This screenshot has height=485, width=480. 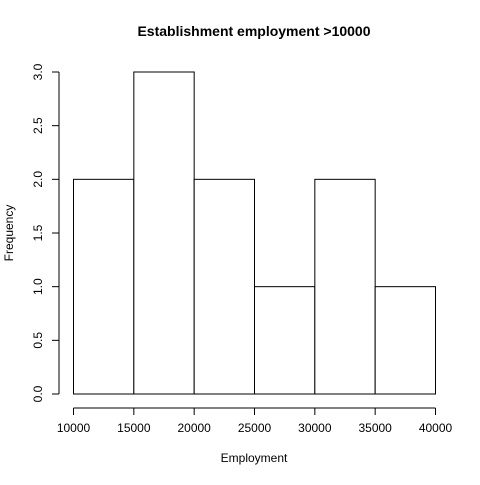 I want to click on y-axis: 0.0 0.5 1.0 1.5 2.0 2.5 3.0, so click(x=45, y=232).